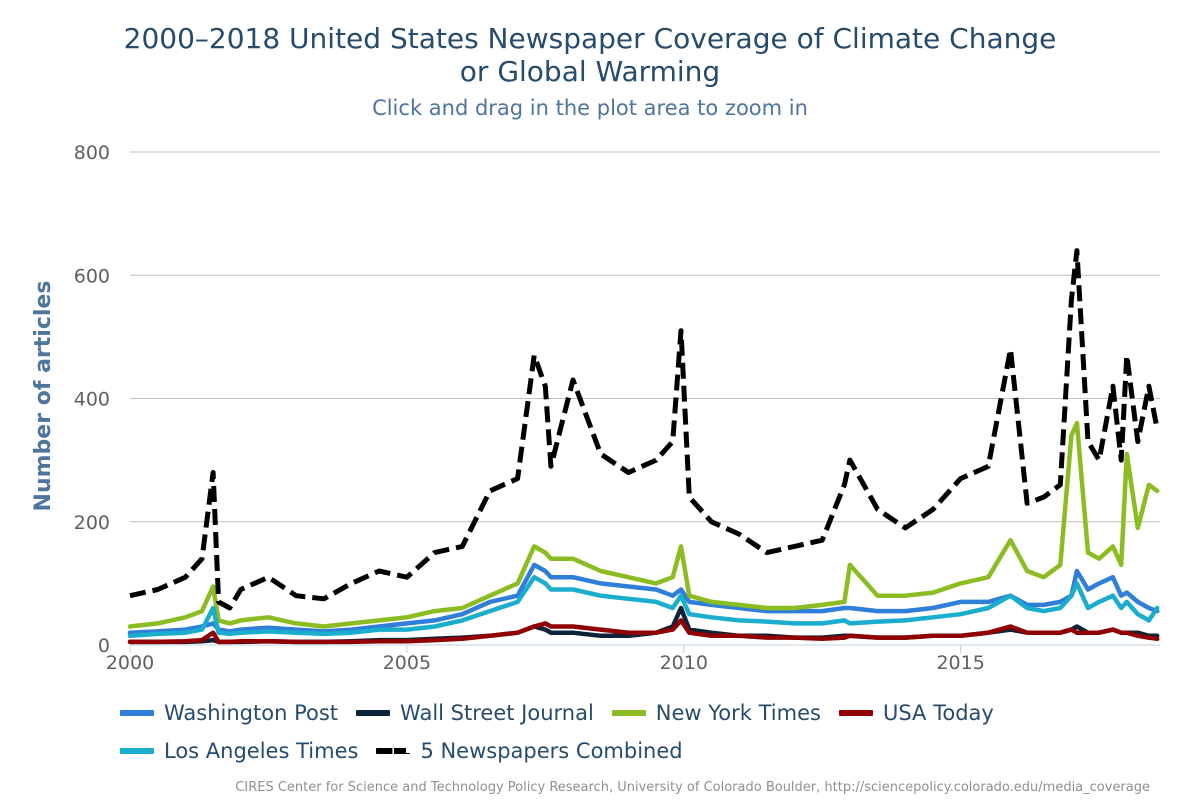  Describe the element at coordinates (738, 713) in the screenshot. I see `legend-label: New York Times` at that location.